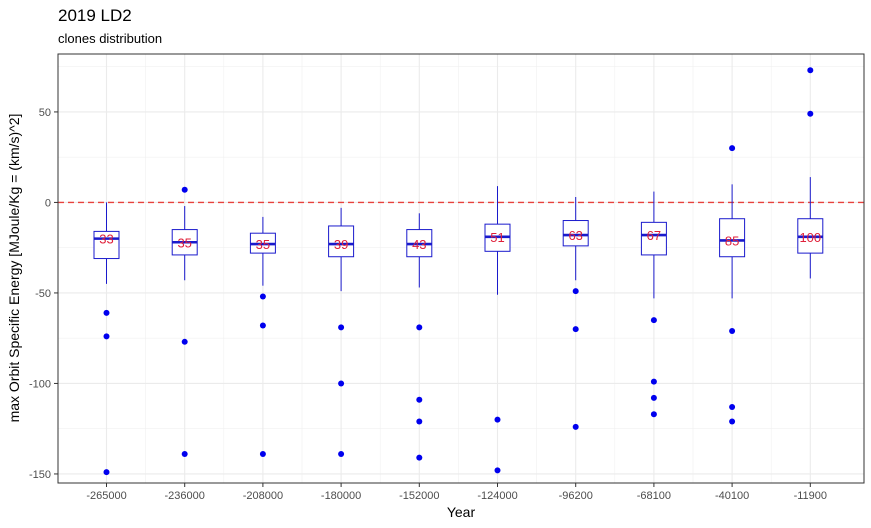 Image resolution: width=871 pixels, height=528 pixels. I want to click on y-tick-label: -150, so click(40, 475).